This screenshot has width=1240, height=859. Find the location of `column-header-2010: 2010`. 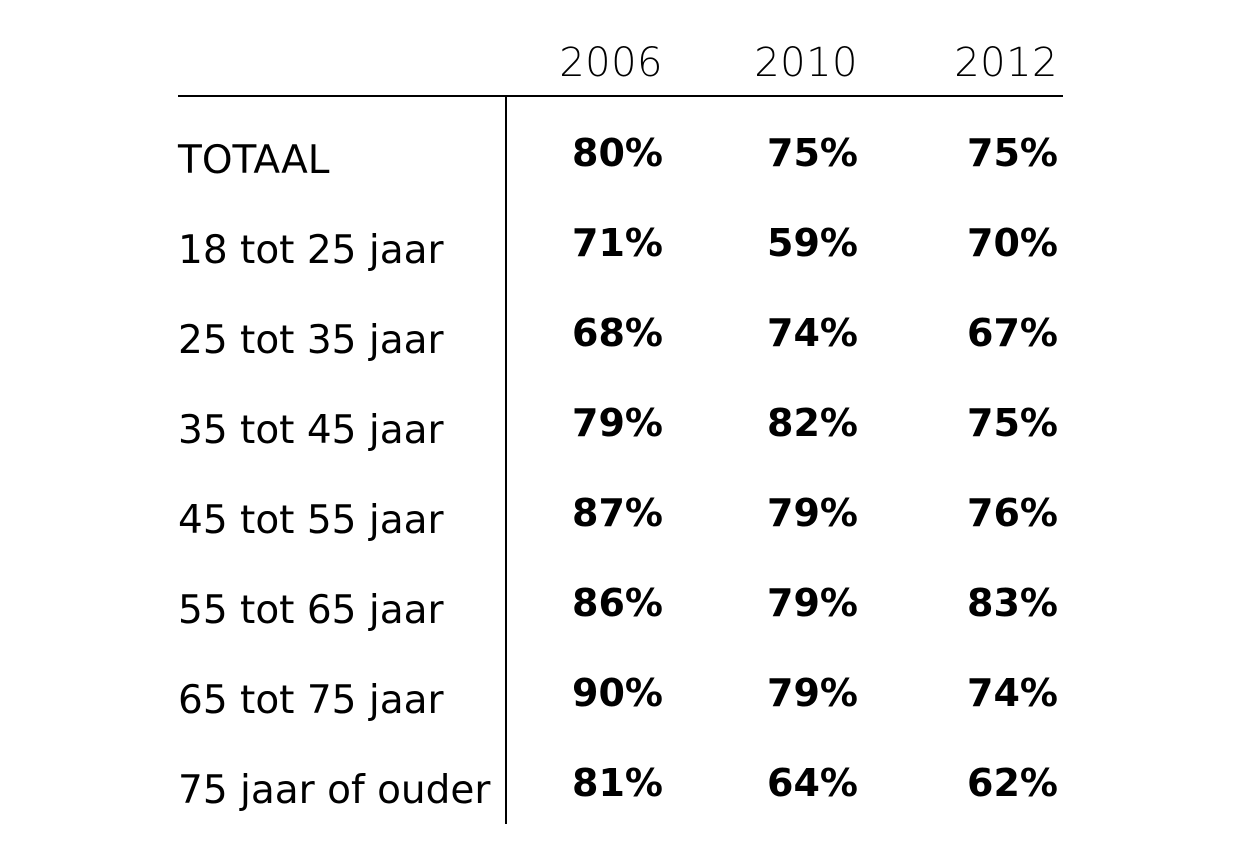

column-header-2010: 2010 is located at coordinates (806, 63).